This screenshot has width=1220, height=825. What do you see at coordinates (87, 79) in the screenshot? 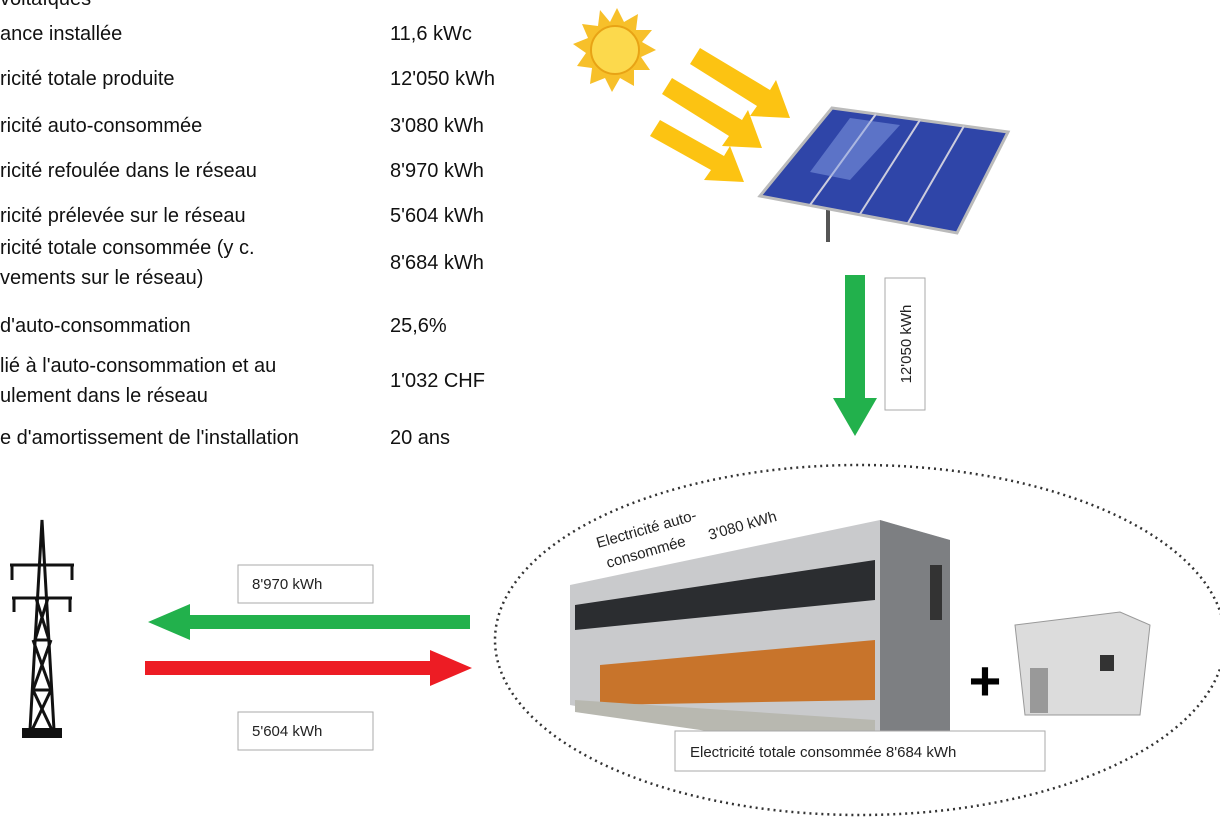
I see `row-label: ricité totale produite` at bounding box center [87, 79].